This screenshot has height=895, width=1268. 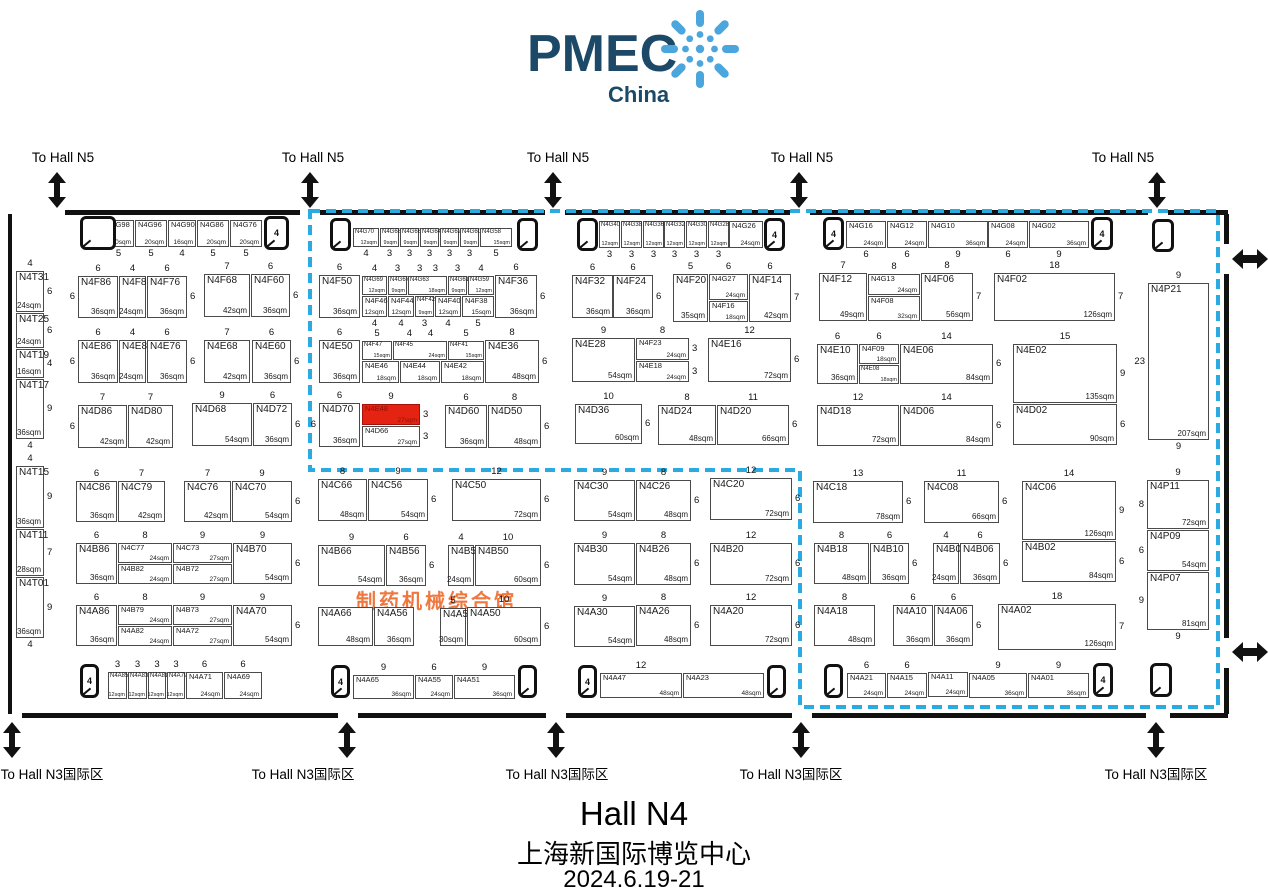 I want to click on booth-n4d36: N4D36 60sqm, so click(x=608, y=424).